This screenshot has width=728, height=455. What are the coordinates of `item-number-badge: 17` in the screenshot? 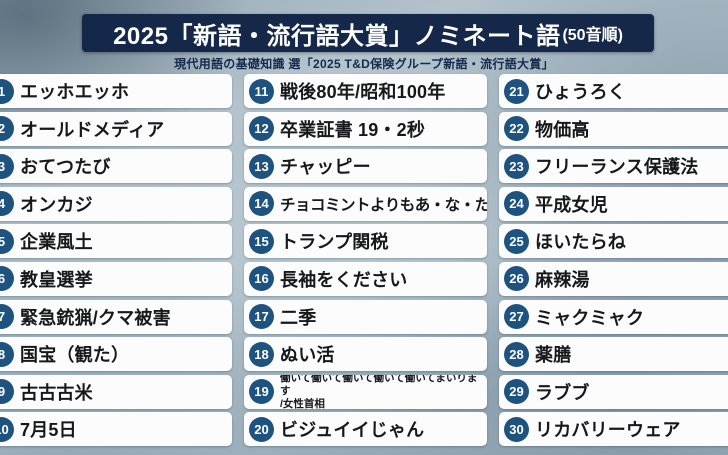 It's located at (261, 317).